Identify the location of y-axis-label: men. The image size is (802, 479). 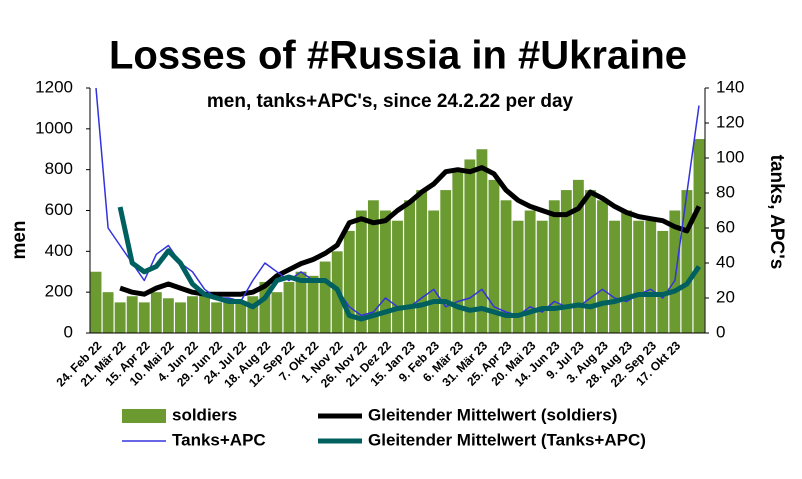
(19, 239).